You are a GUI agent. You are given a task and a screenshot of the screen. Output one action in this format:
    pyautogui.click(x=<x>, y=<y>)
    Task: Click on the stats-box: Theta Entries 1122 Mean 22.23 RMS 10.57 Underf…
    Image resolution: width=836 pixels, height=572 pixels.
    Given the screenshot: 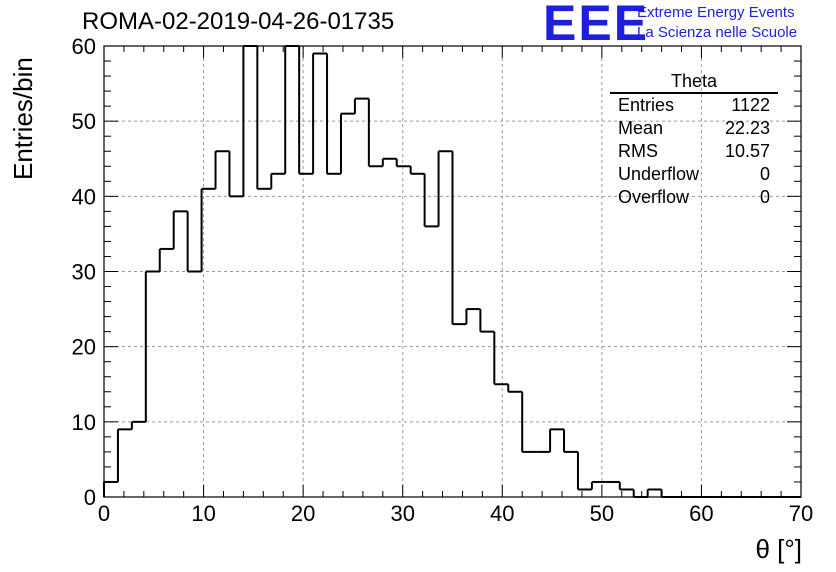 What is the action you would take?
    pyautogui.click(x=694, y=139)
    